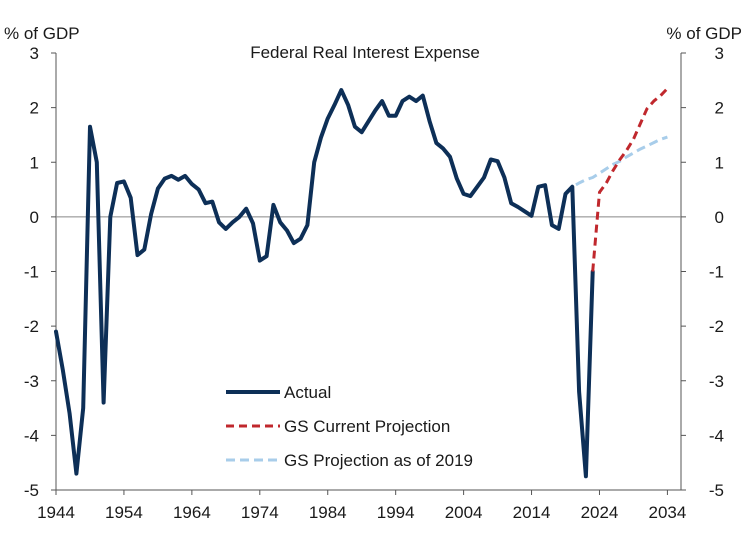  Describe the element at coordinates (124, 512) in the screenshot. I see `x-tick-label: 1954` at that location.